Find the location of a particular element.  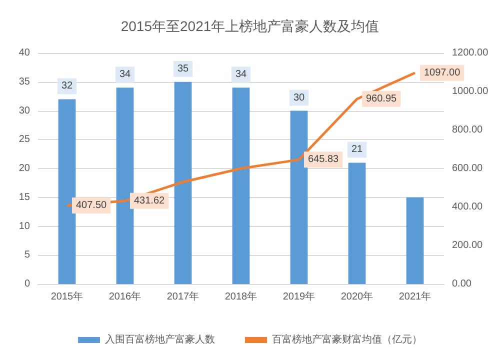

data-label: 960.95 is located at coordinates (382, 99).